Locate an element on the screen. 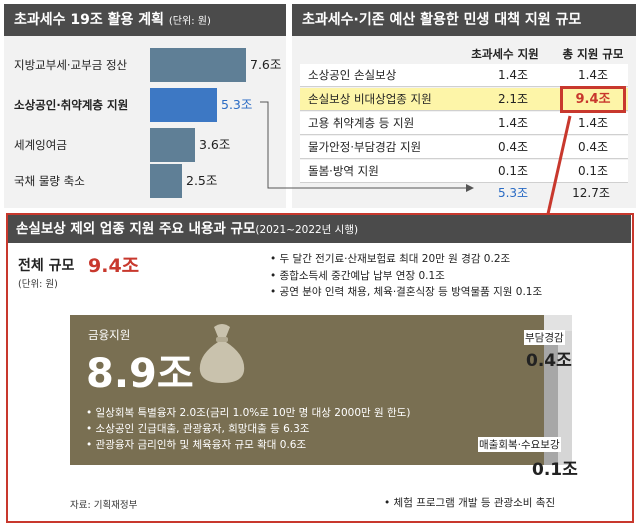 The image size is (640, 527). row-total: 0.1조 is located at coordinates (593, 171).